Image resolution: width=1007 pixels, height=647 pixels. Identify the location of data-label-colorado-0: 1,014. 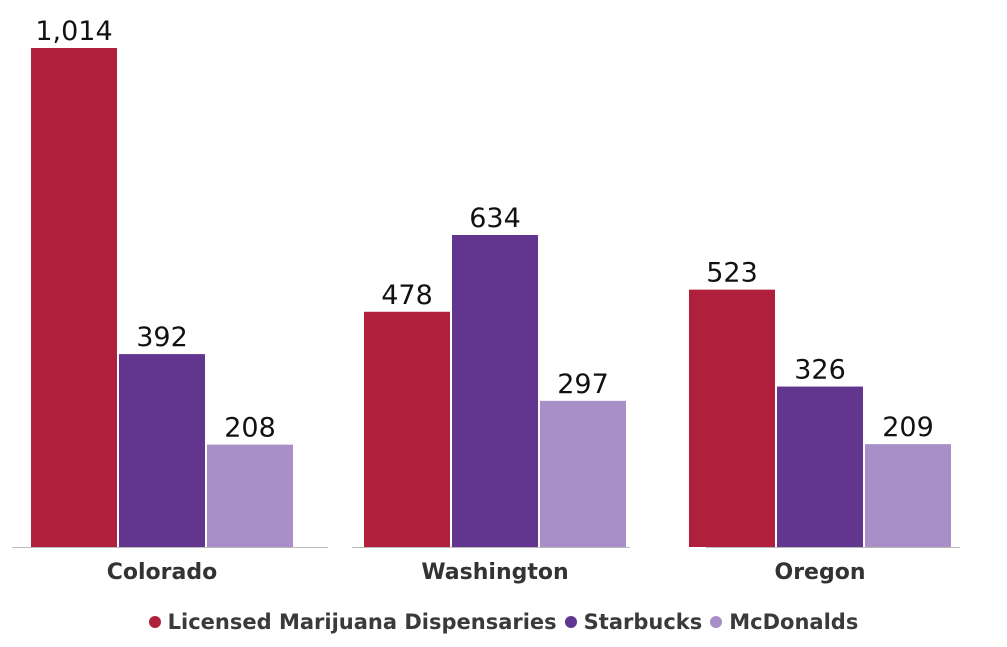
(73, 31).